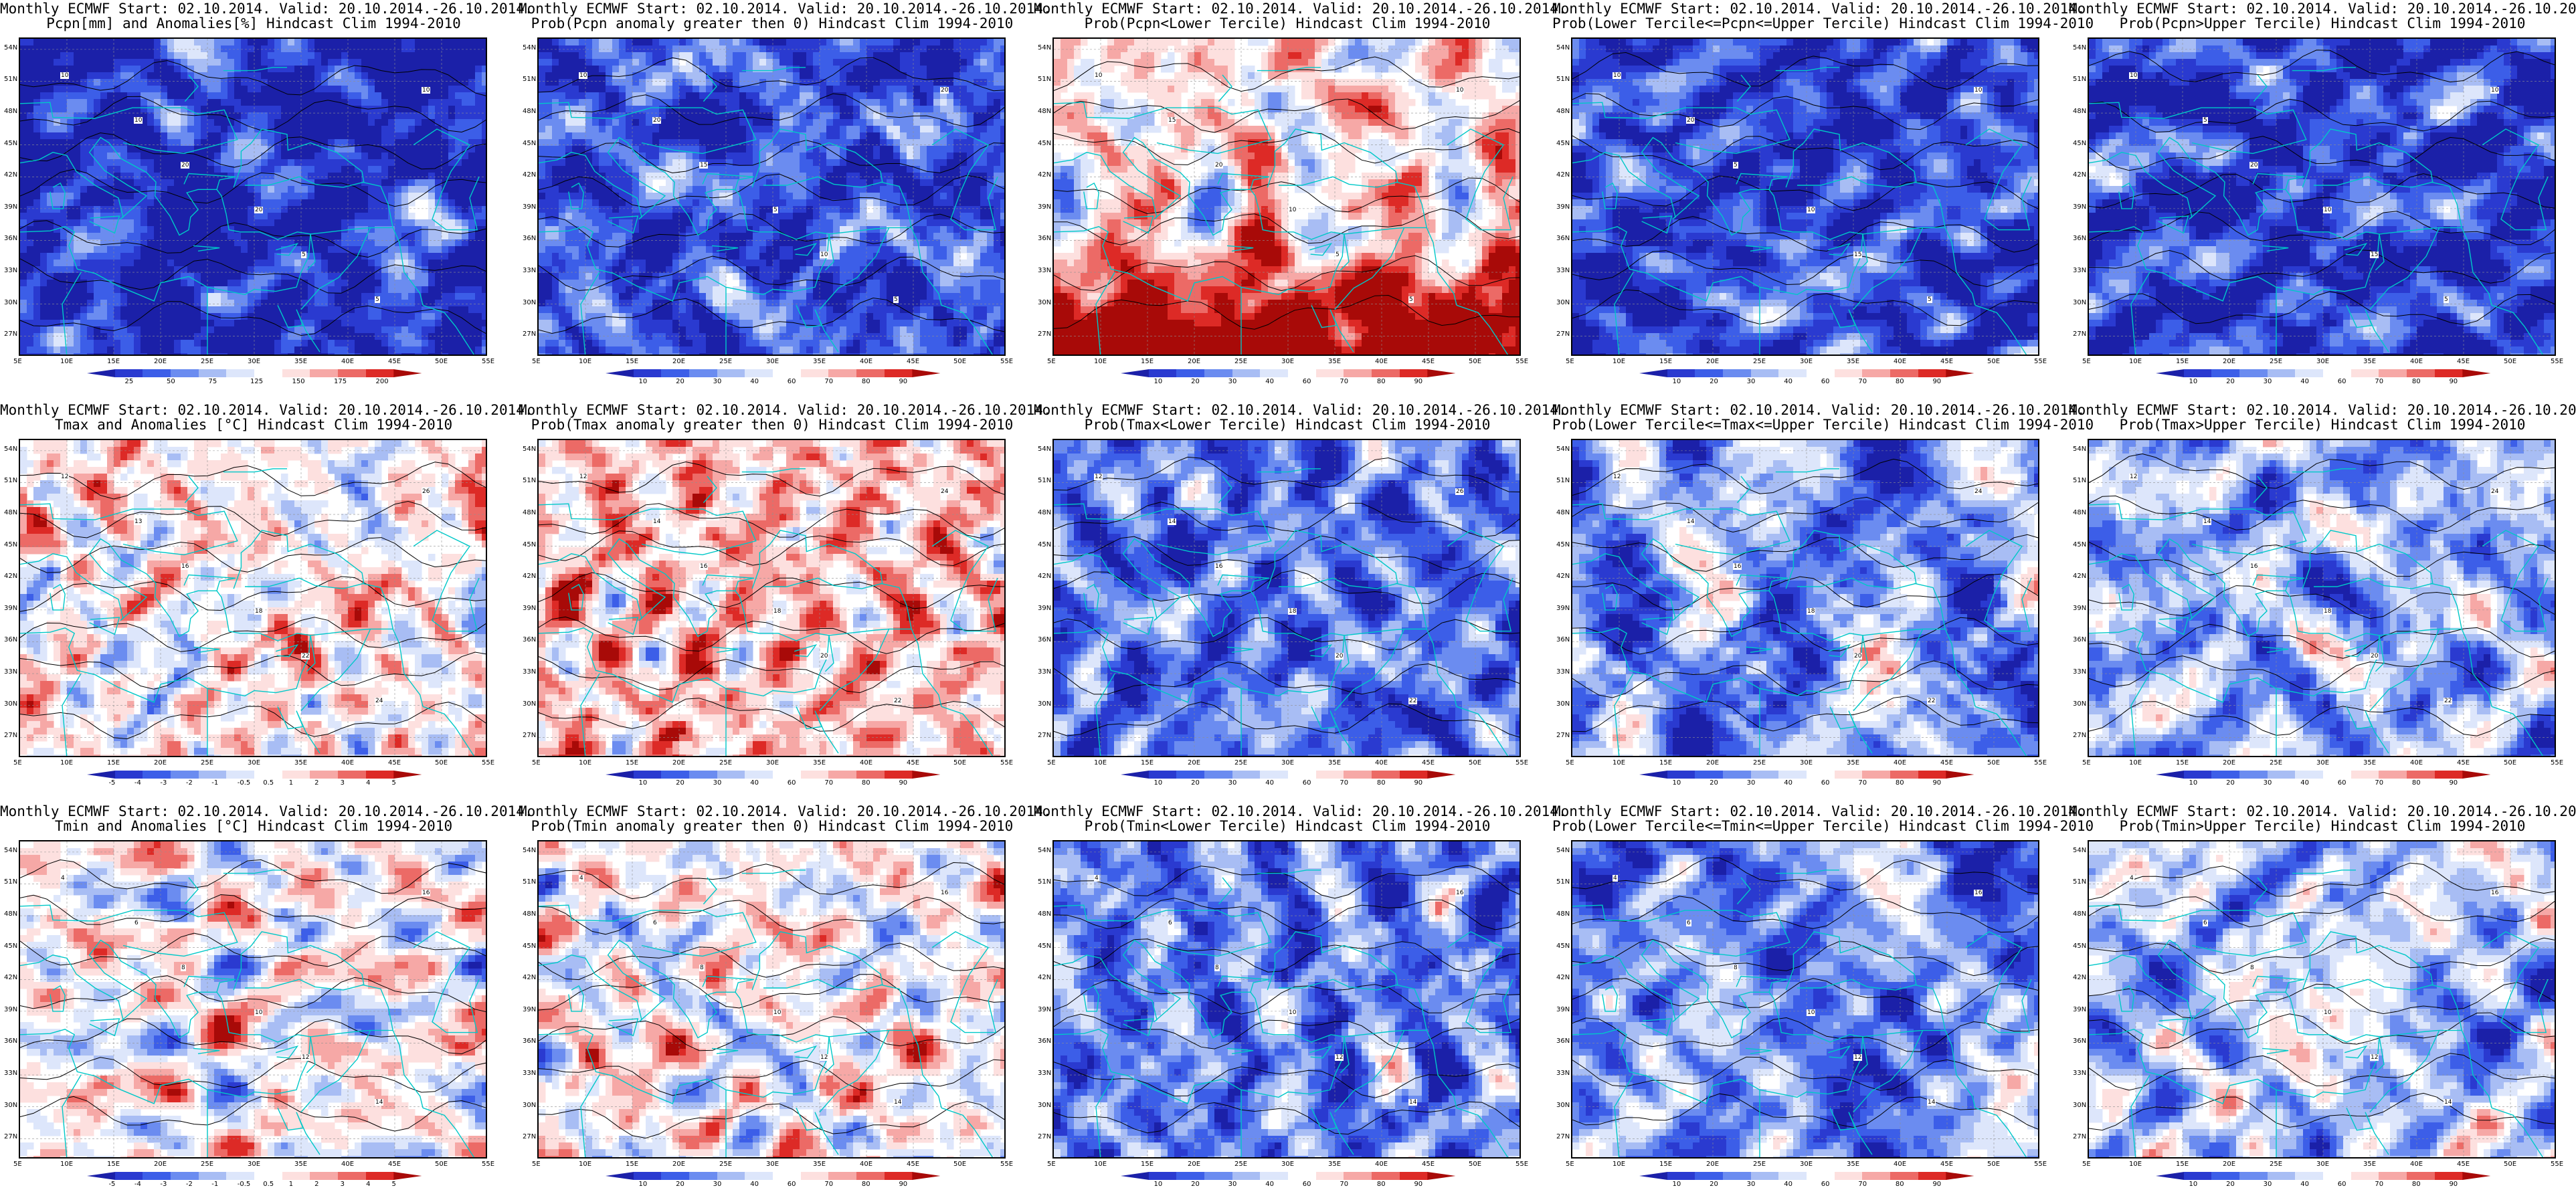  Describe the element at coordinates (2086, 1164) in the screenshot. I see `lon-tick-label: 5E` at that location.